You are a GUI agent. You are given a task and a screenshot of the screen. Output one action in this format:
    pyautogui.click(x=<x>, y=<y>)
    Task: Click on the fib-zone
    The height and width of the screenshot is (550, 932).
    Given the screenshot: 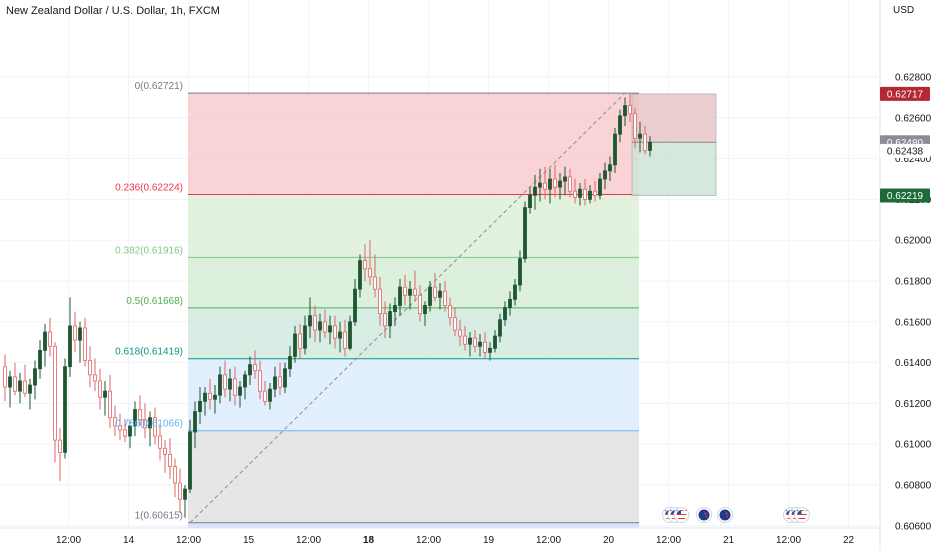 What is the action you would take?
    pyautogui.click(x=413, y=333)
    